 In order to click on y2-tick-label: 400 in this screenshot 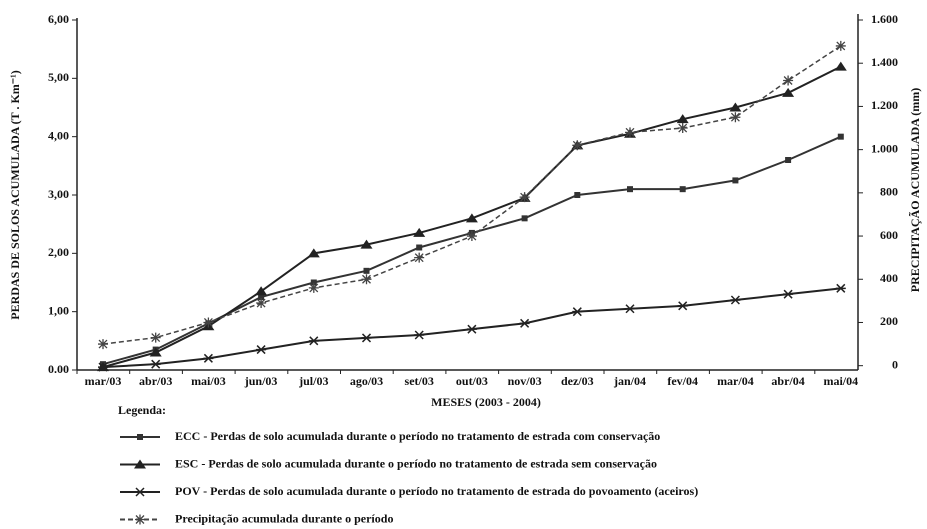, I will do `click(889, 278)`.